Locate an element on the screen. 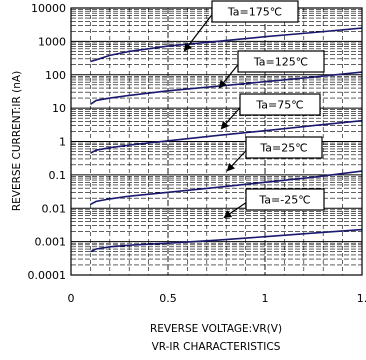 The height and width of the screenshot is (360, 366). y-tick-labels: 0.0001 0.001 0.01 0.1 1 10 100 1000 10000 is located at coordinates (47, 142).